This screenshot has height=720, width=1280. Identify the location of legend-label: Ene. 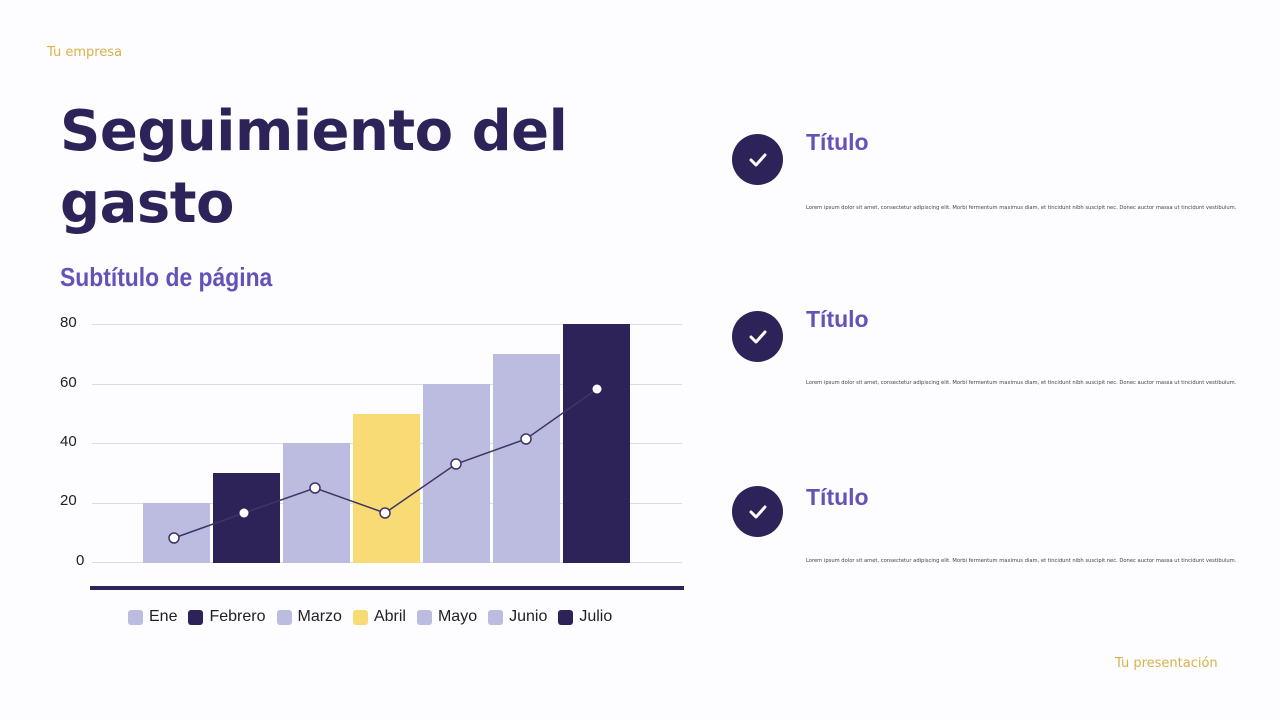
(163, 616).